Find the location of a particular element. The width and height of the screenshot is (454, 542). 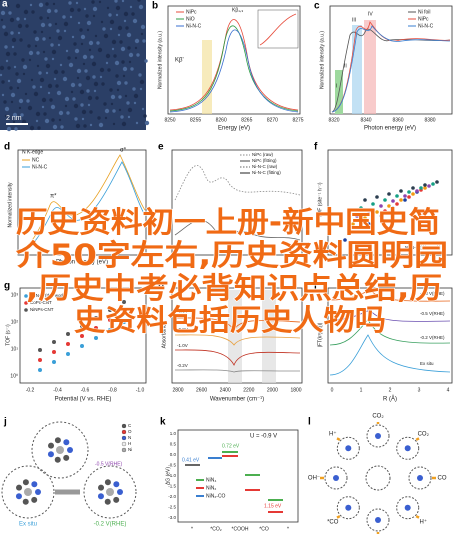

x-tick-label: -1.0 is located at coordinates (140, 390).